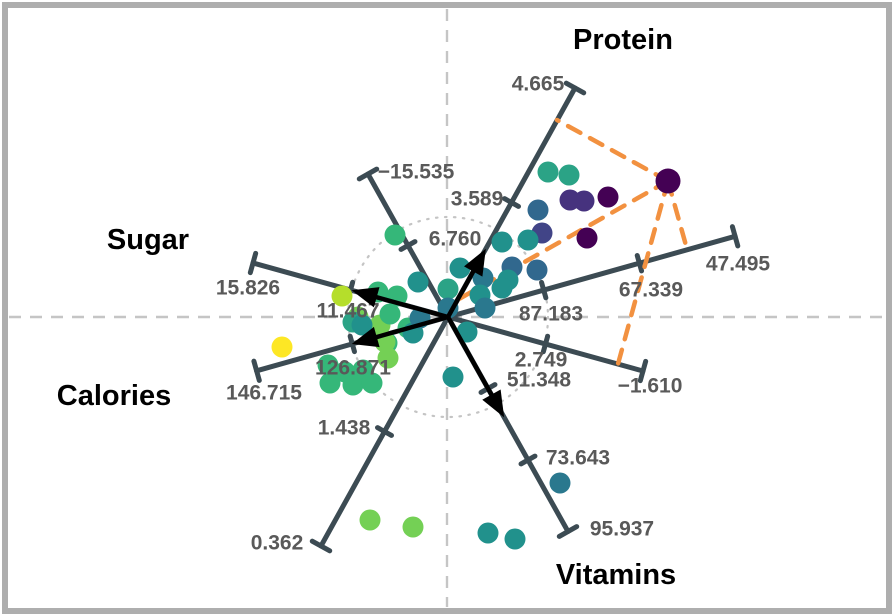 This screenshot has width=894, height=616. Describe the element at coordinates (114, 396) in the screenshot. I see `axis-title-calories: Calories` at that location.